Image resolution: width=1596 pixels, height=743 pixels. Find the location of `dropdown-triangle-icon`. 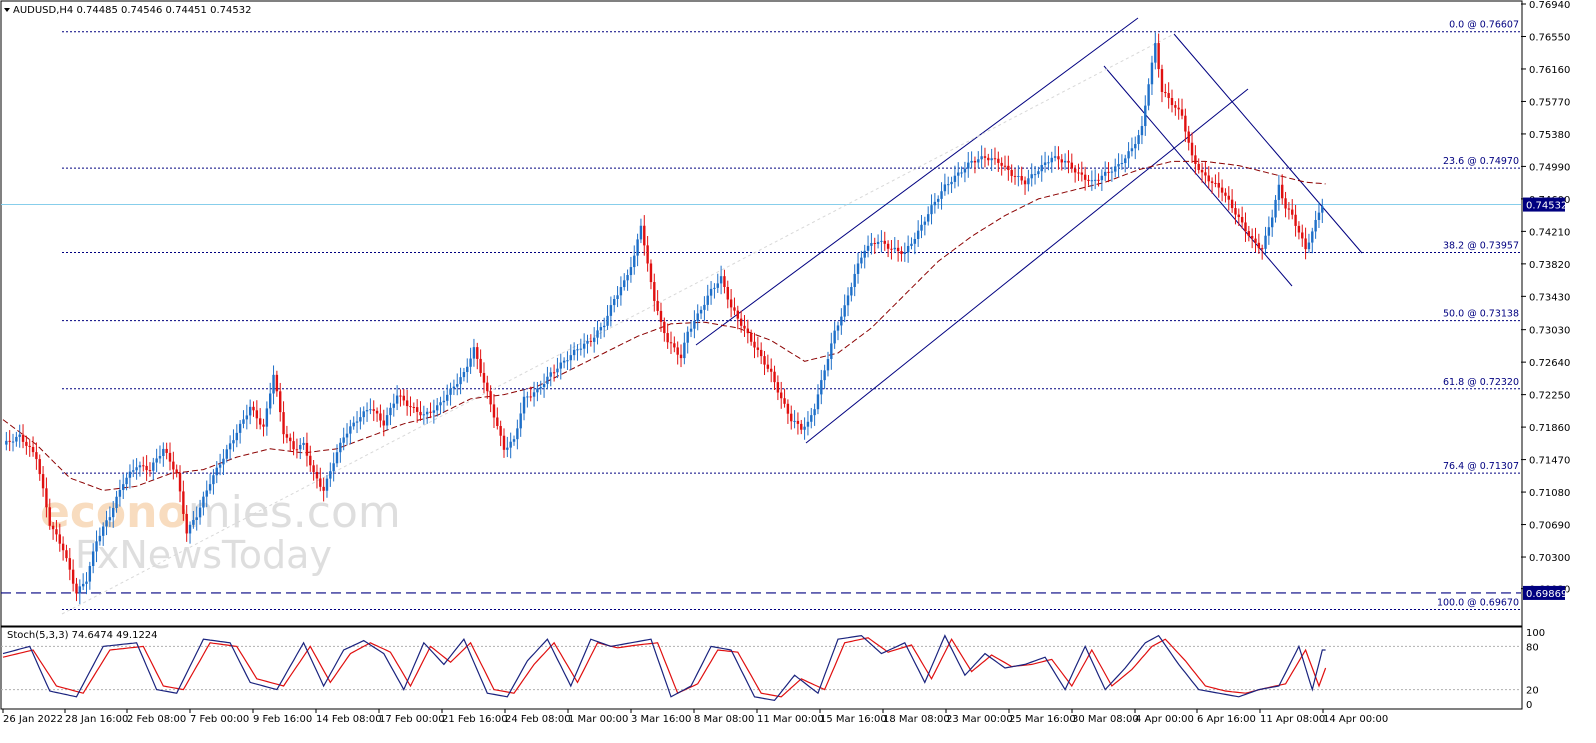

dropdown-triangle-icon is located at coordinates (7, 10).